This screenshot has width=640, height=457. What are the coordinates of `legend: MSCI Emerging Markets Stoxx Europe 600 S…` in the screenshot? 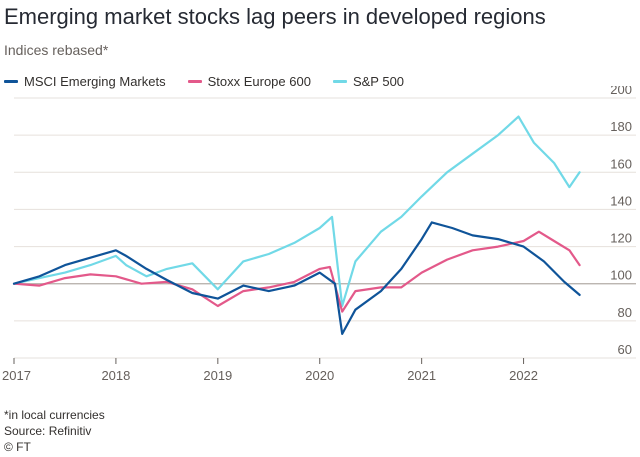 It's located at (204, 81).